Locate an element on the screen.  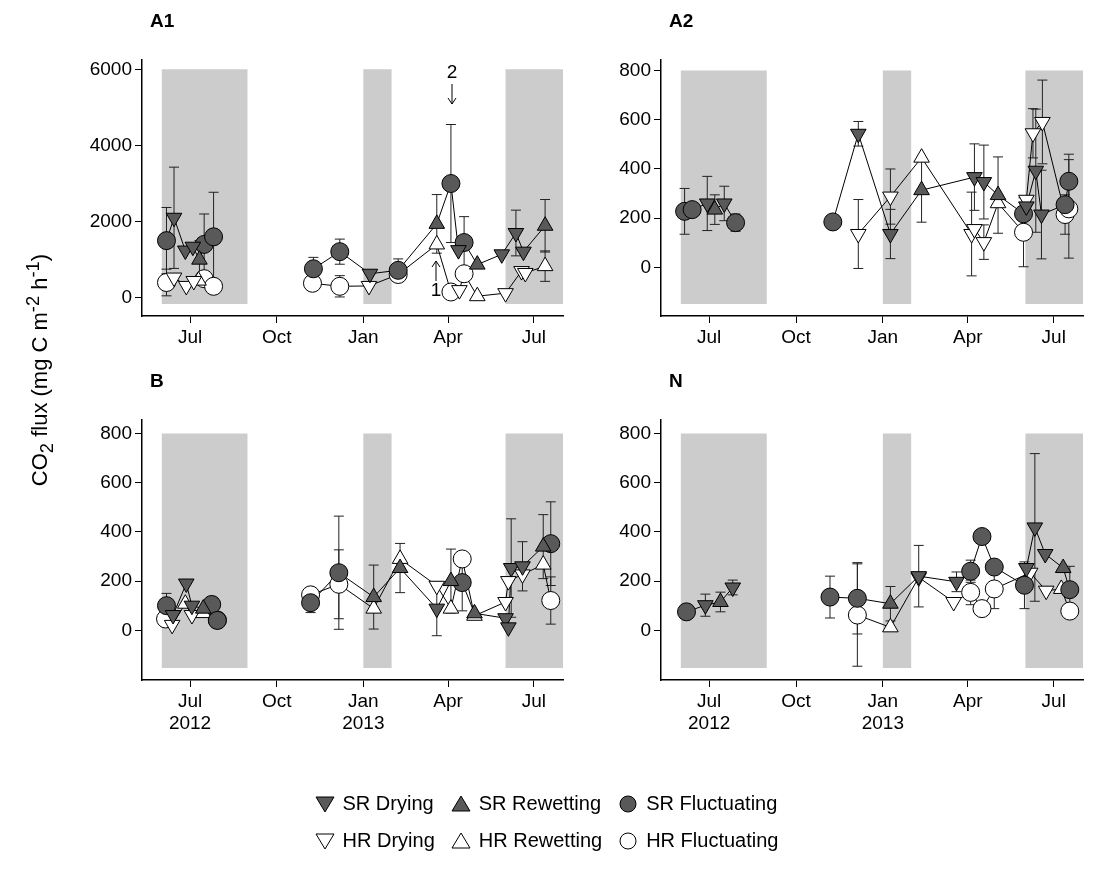
y-tick-label: 6000 is located at coordinates (110, 68).